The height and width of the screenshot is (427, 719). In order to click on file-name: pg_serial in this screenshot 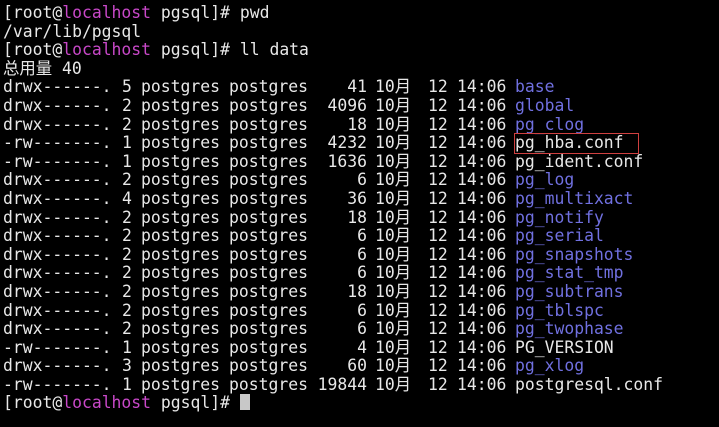, I will do `click(559, 236)`.